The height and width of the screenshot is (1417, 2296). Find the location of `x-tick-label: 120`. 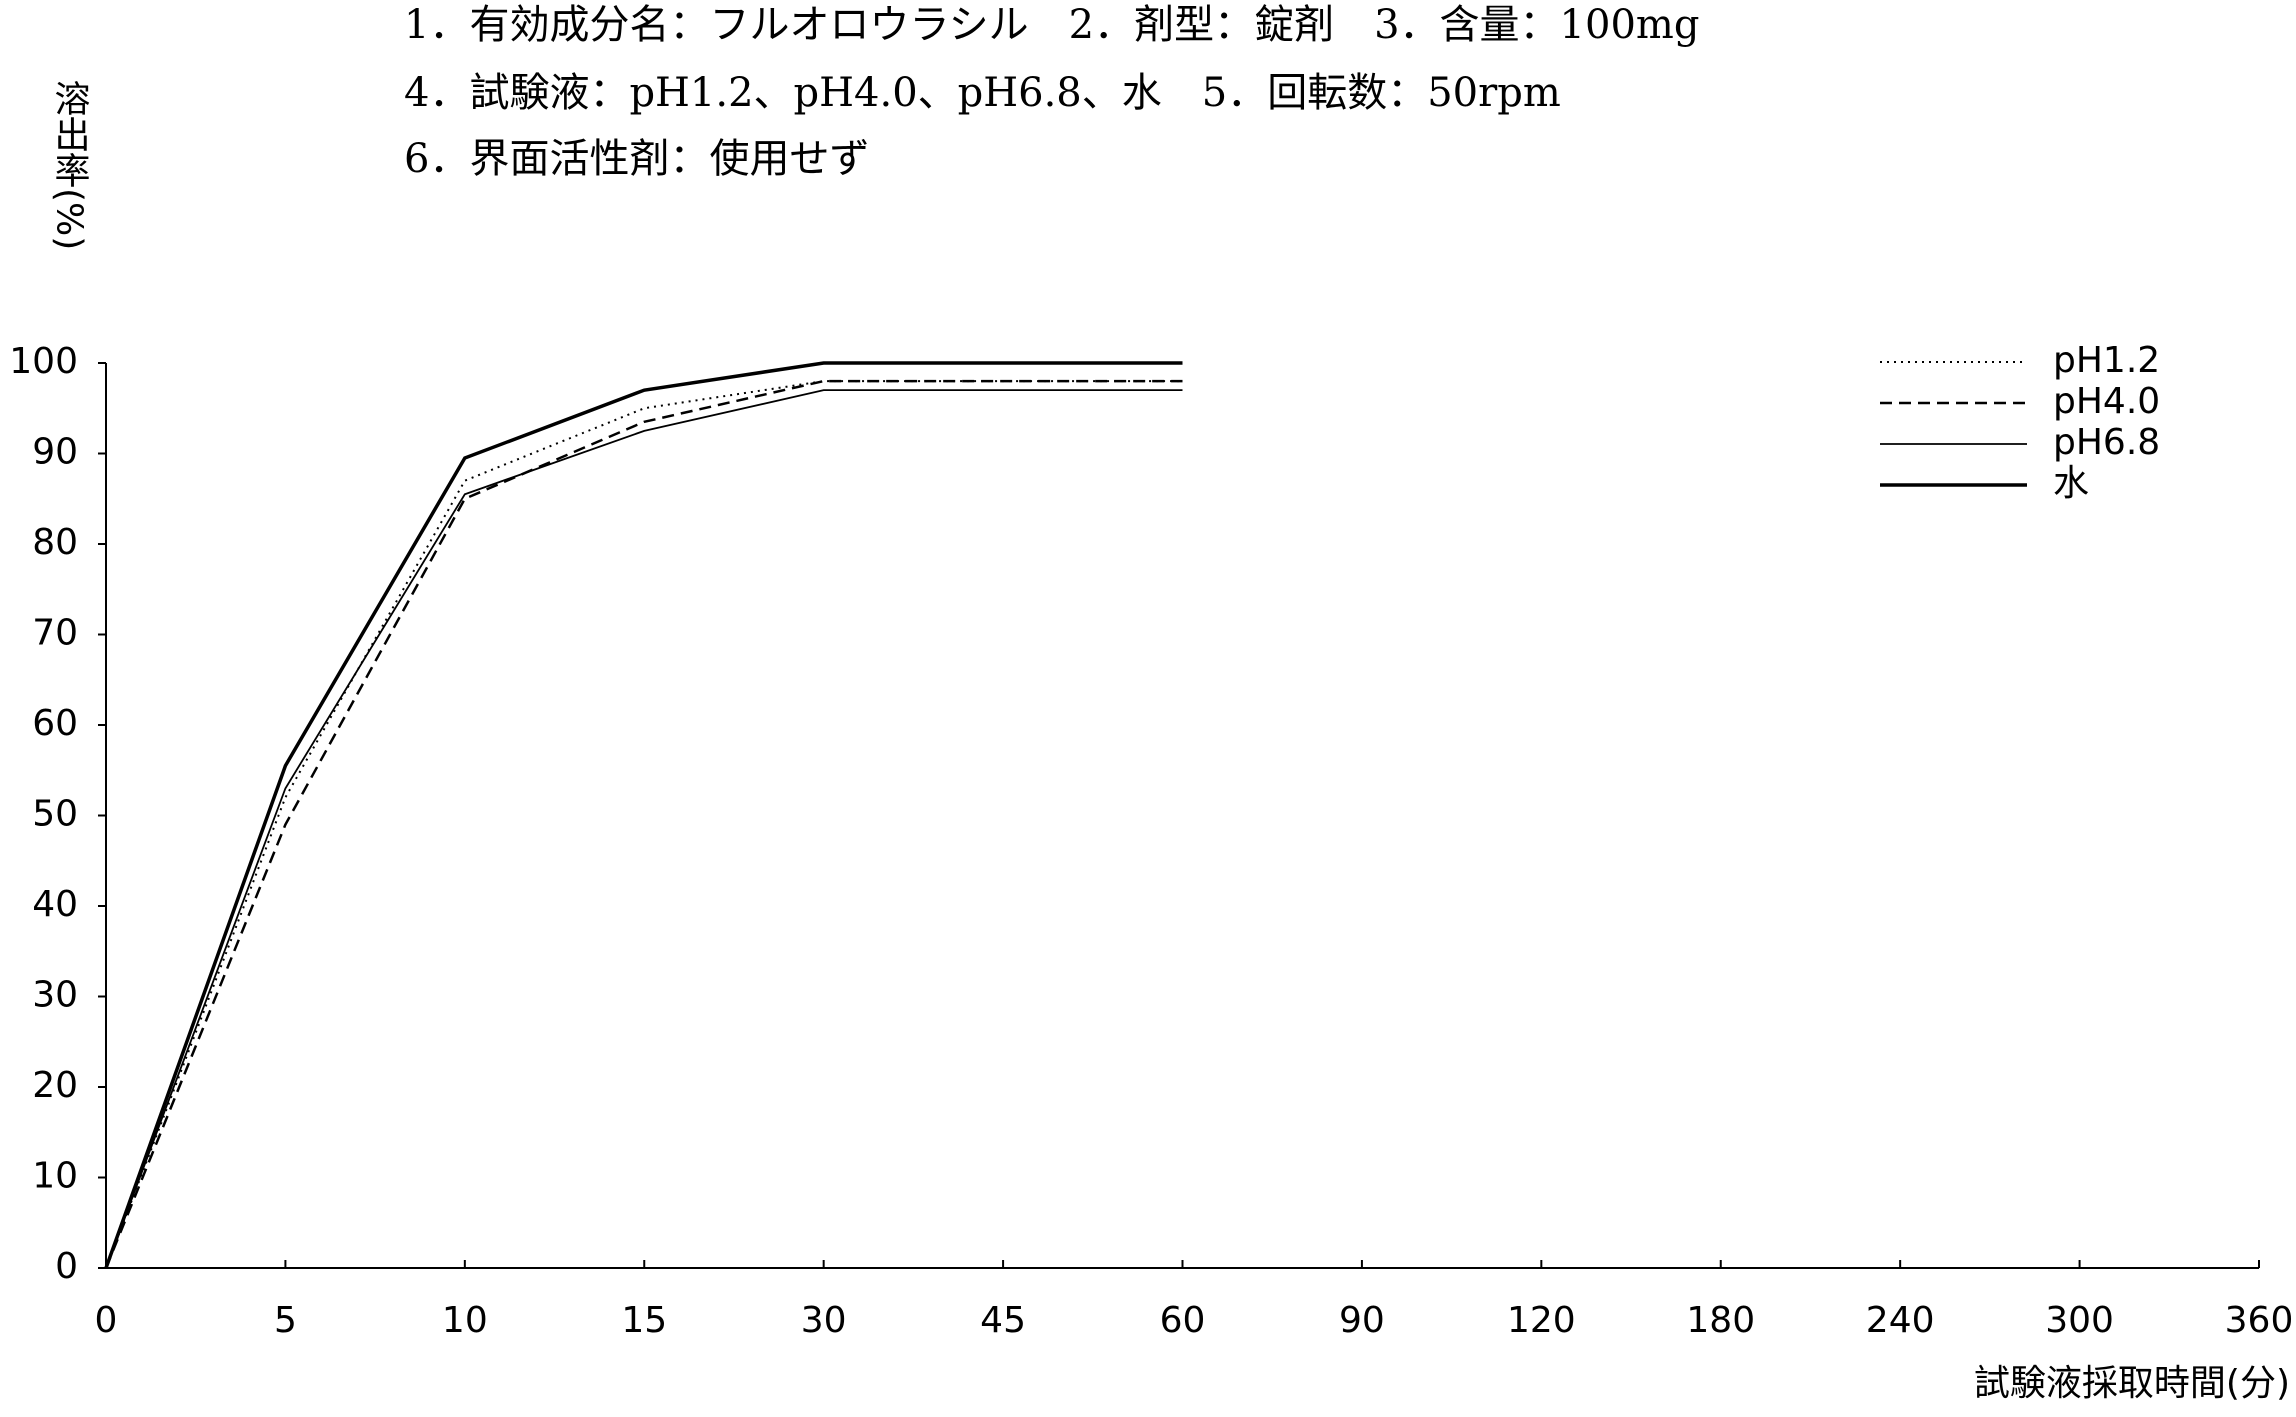

x-tick-label: 120 is located at coordinates (1541, 1320).